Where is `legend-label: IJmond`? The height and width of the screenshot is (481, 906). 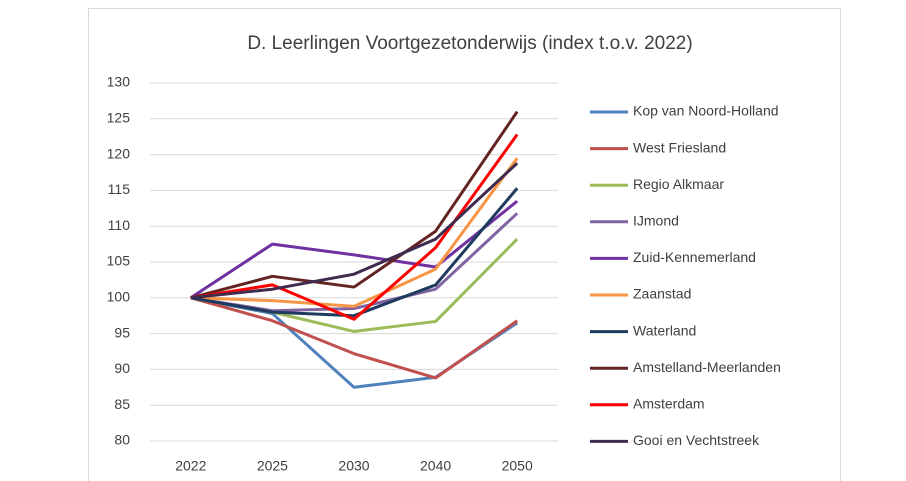
legend-label: IJmond is located at coordinates (656, 221).